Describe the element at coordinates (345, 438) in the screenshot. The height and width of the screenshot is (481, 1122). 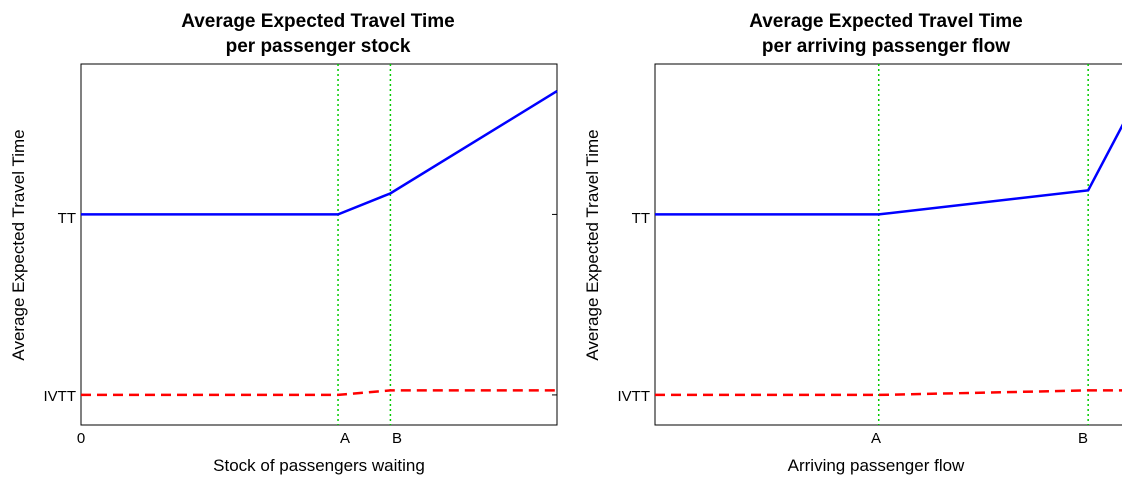
I see `chart-left-xtick-a: A` at that location.